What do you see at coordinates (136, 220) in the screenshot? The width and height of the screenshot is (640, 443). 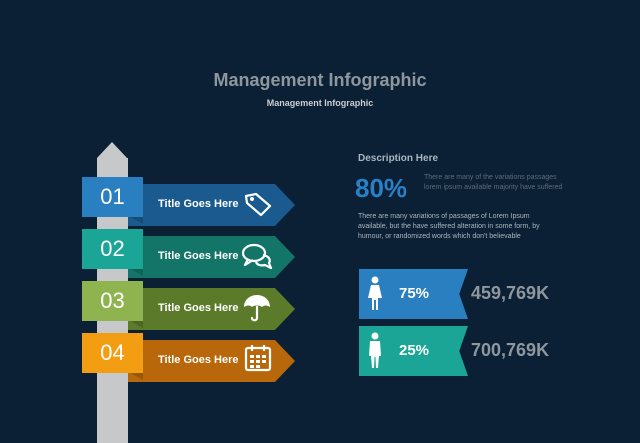 I see `step-1-fold` at bounding box center [136, 220].